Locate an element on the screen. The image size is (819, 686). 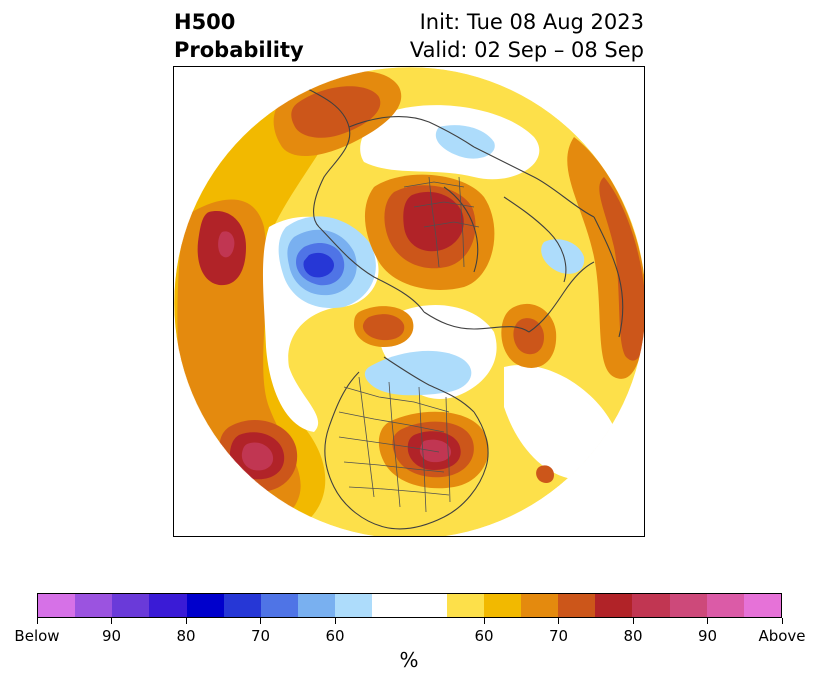
colorbar-tick-label: Below is located at coordinates (37, 636).